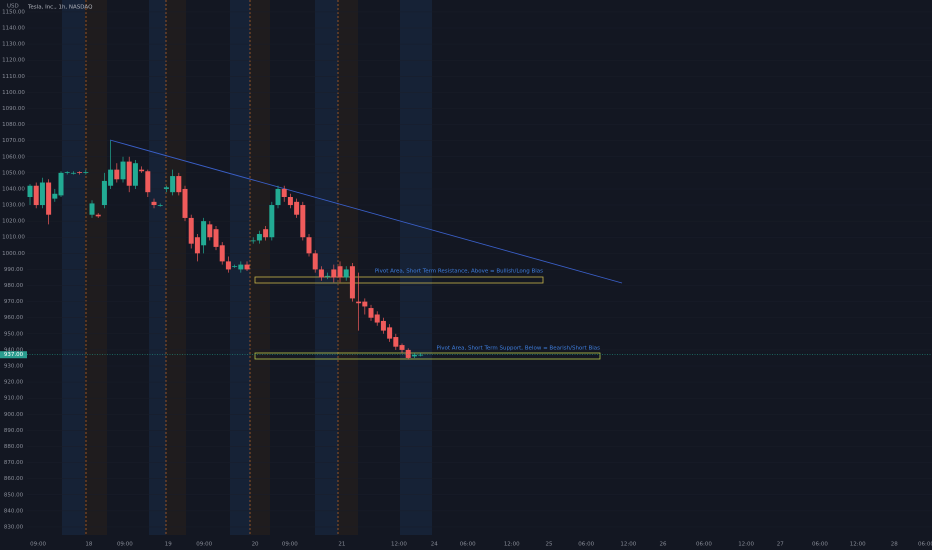 Image resolution: width=932 pixels, height=550 pixels. I want to click on x-tick-label: 19, so click(168, 545).